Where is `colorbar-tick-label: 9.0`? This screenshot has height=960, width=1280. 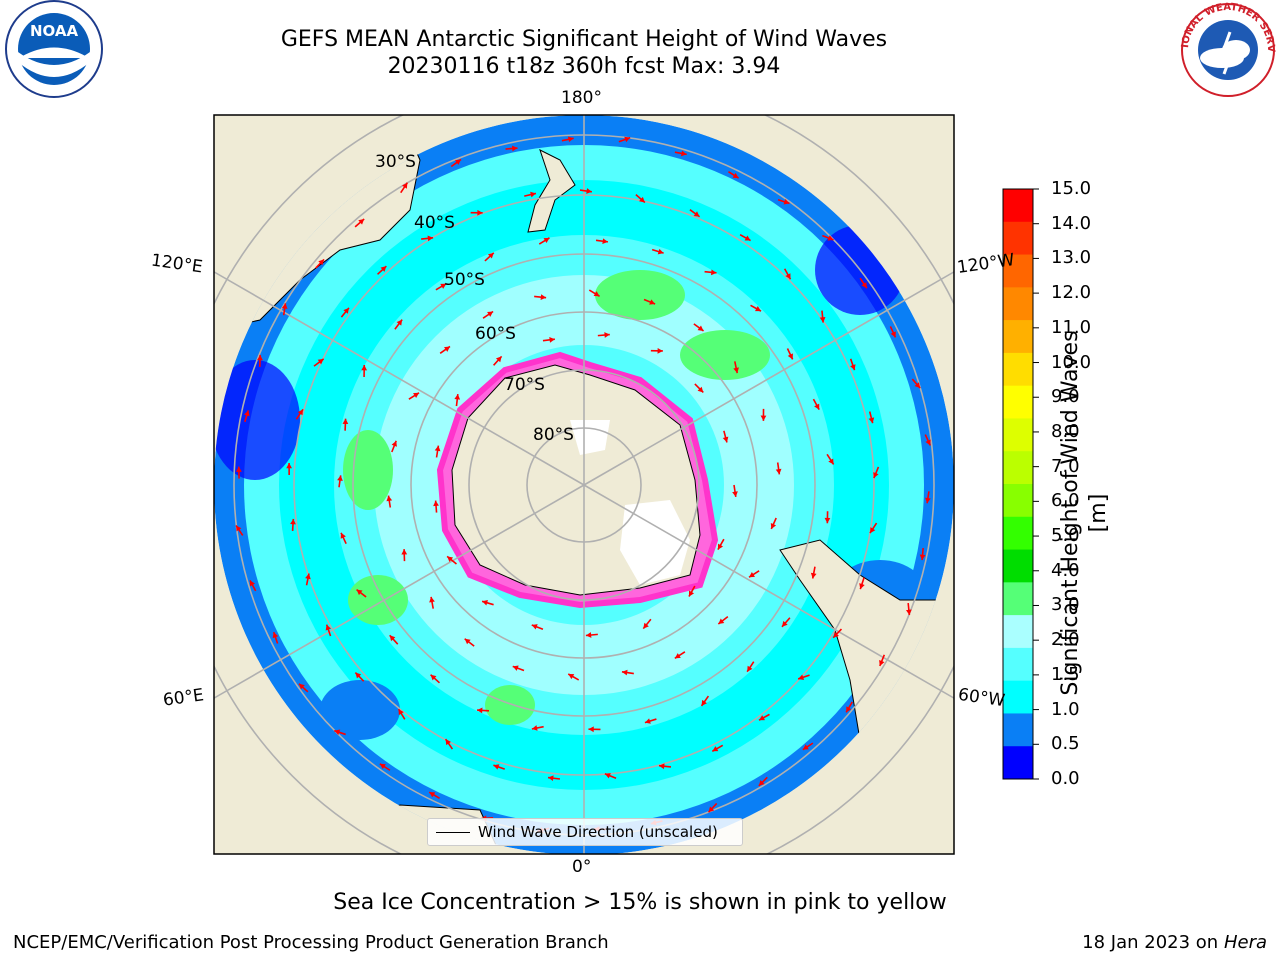
colorbar-tick-label: 9.0 is located at coordinates (1065, 397).